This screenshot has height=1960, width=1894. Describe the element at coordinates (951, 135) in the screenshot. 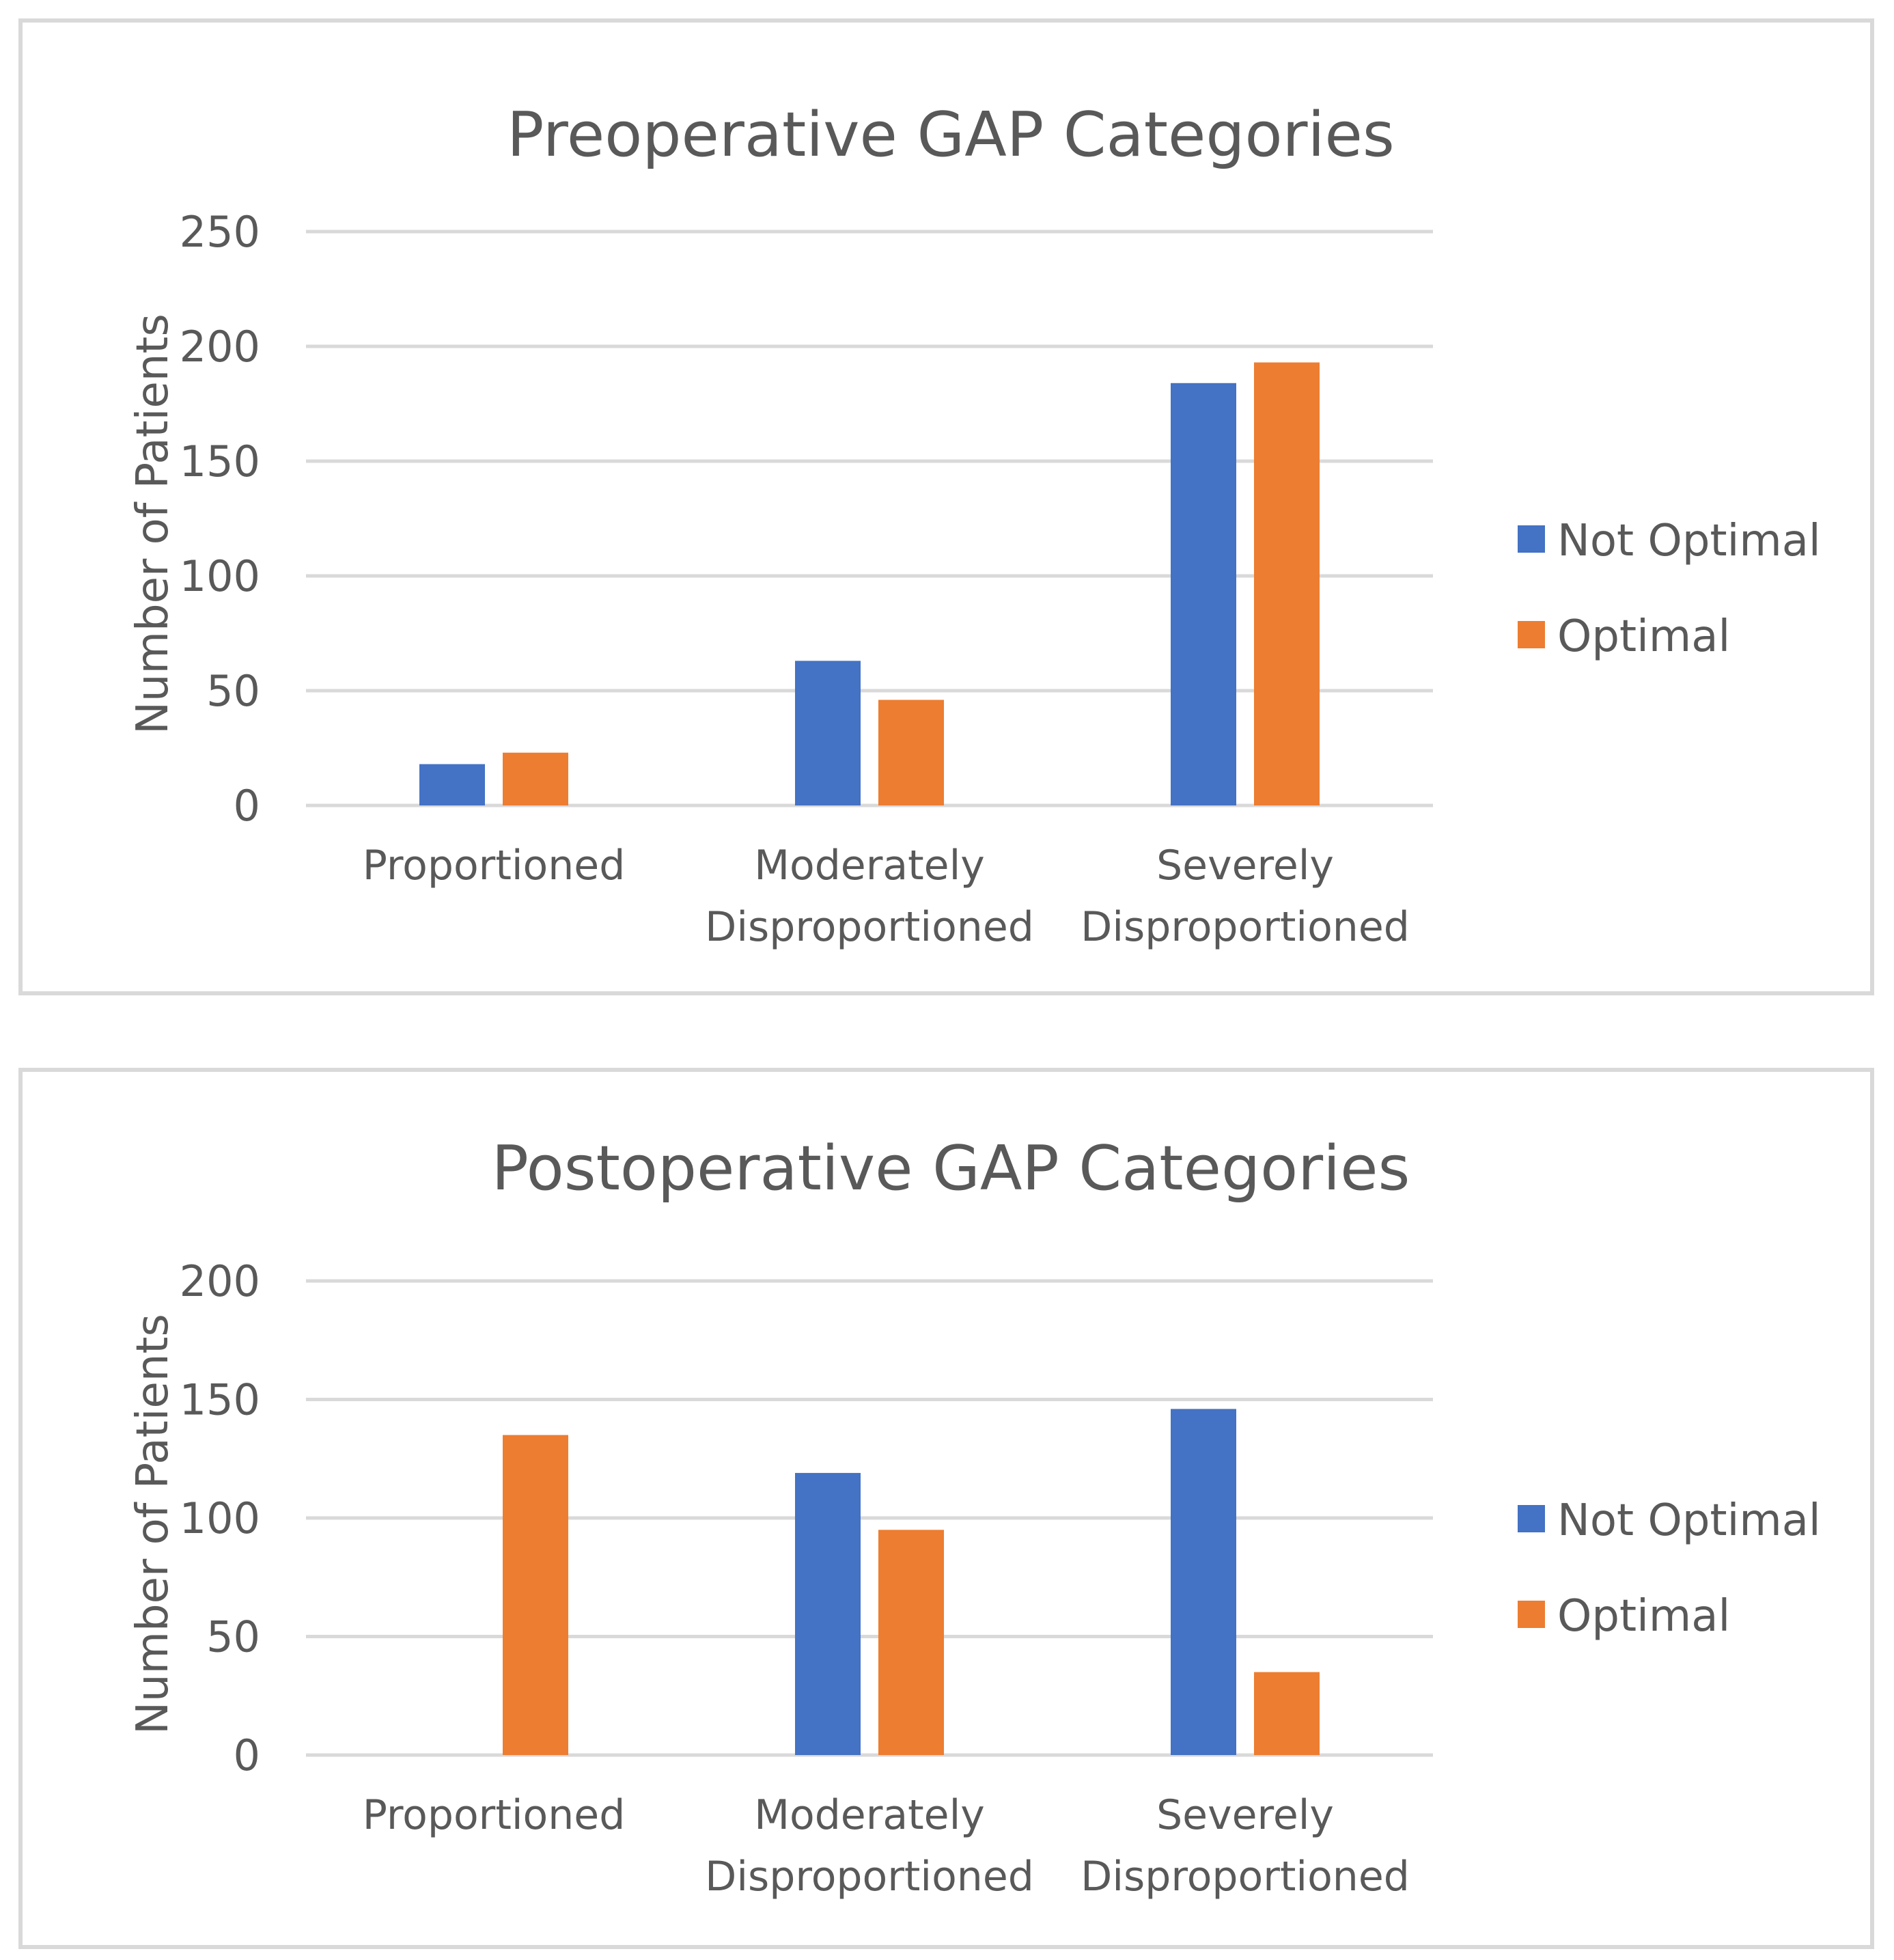

I see `chart-title: Preoperative GAP Categories` at that location.